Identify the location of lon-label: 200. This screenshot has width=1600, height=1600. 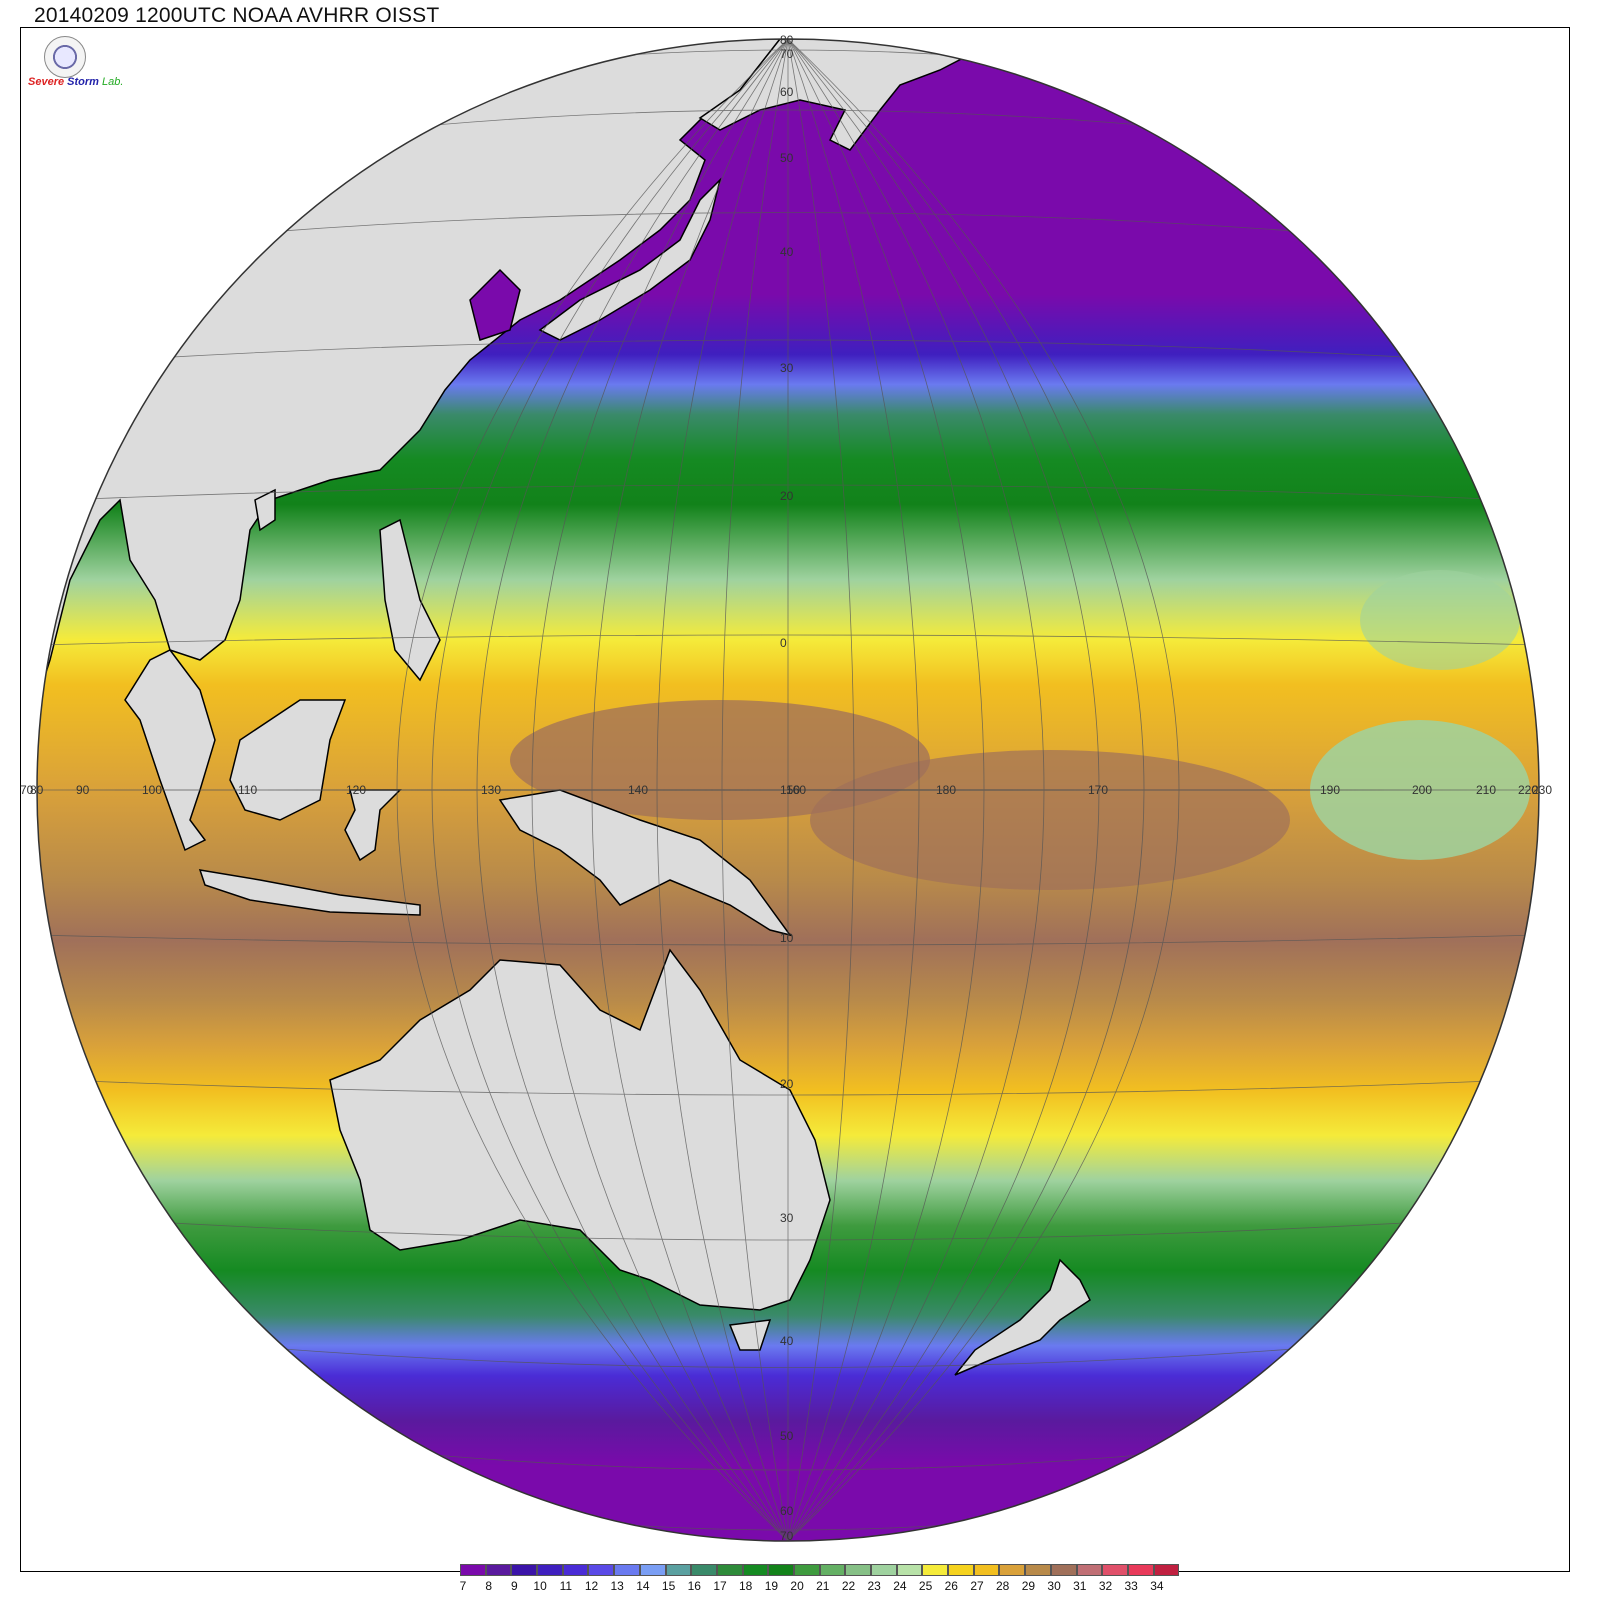
(1422, 790).